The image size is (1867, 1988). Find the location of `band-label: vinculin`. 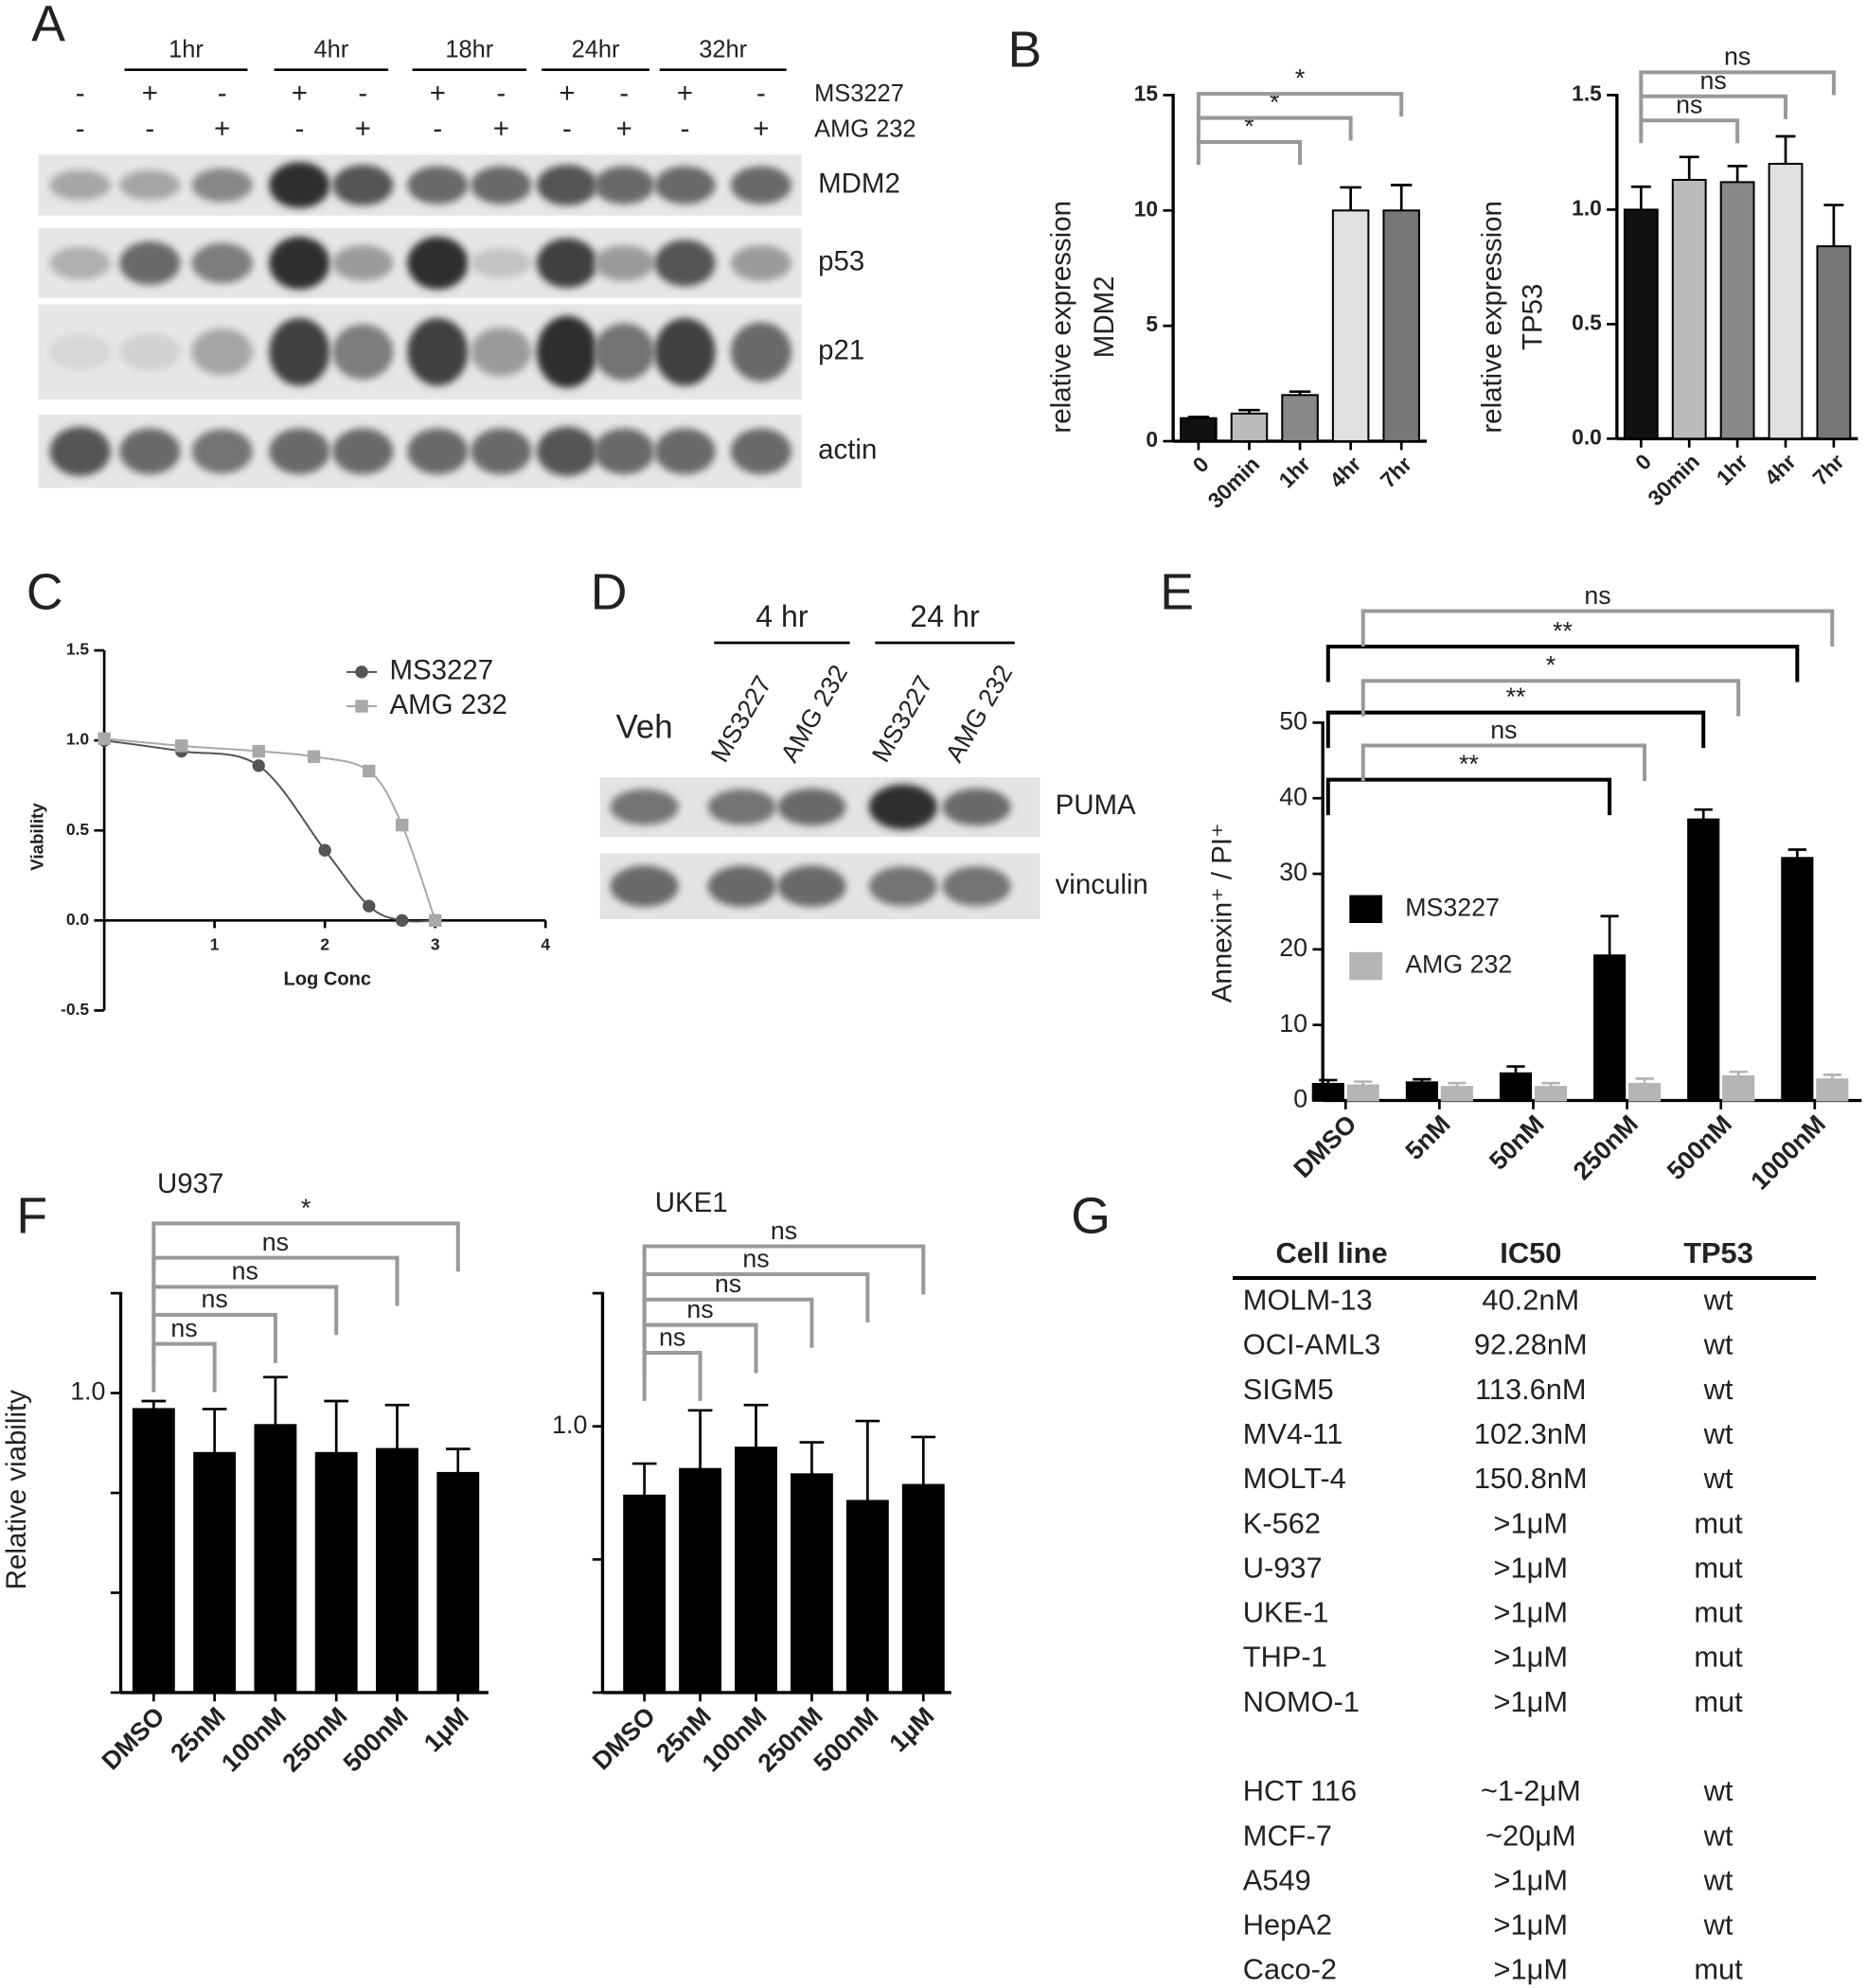

band-label: vinculin is located at coordinates (1102, 884).